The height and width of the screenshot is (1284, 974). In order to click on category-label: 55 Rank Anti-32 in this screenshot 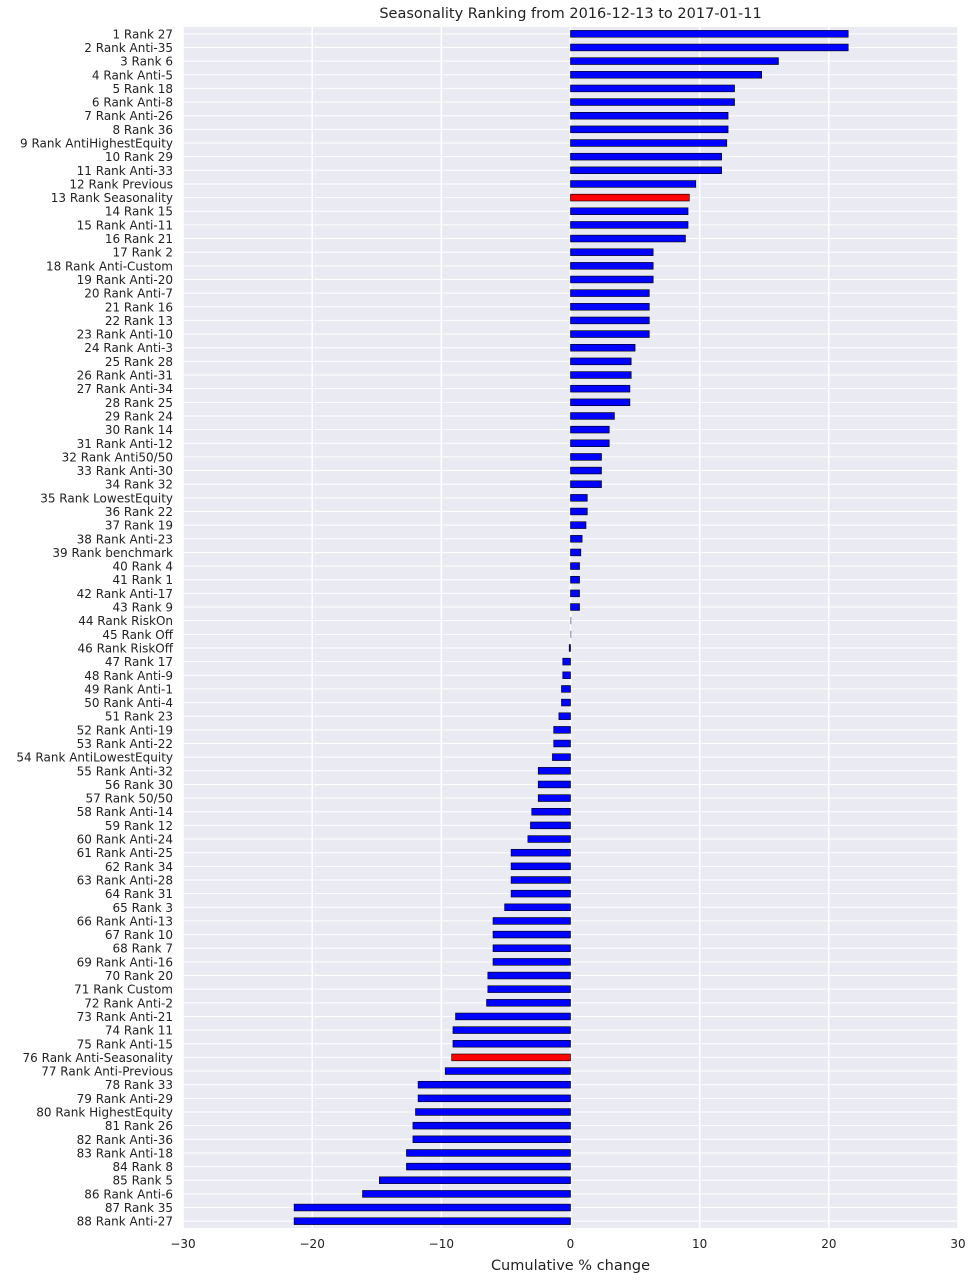, I will do `click(125, 771)`.